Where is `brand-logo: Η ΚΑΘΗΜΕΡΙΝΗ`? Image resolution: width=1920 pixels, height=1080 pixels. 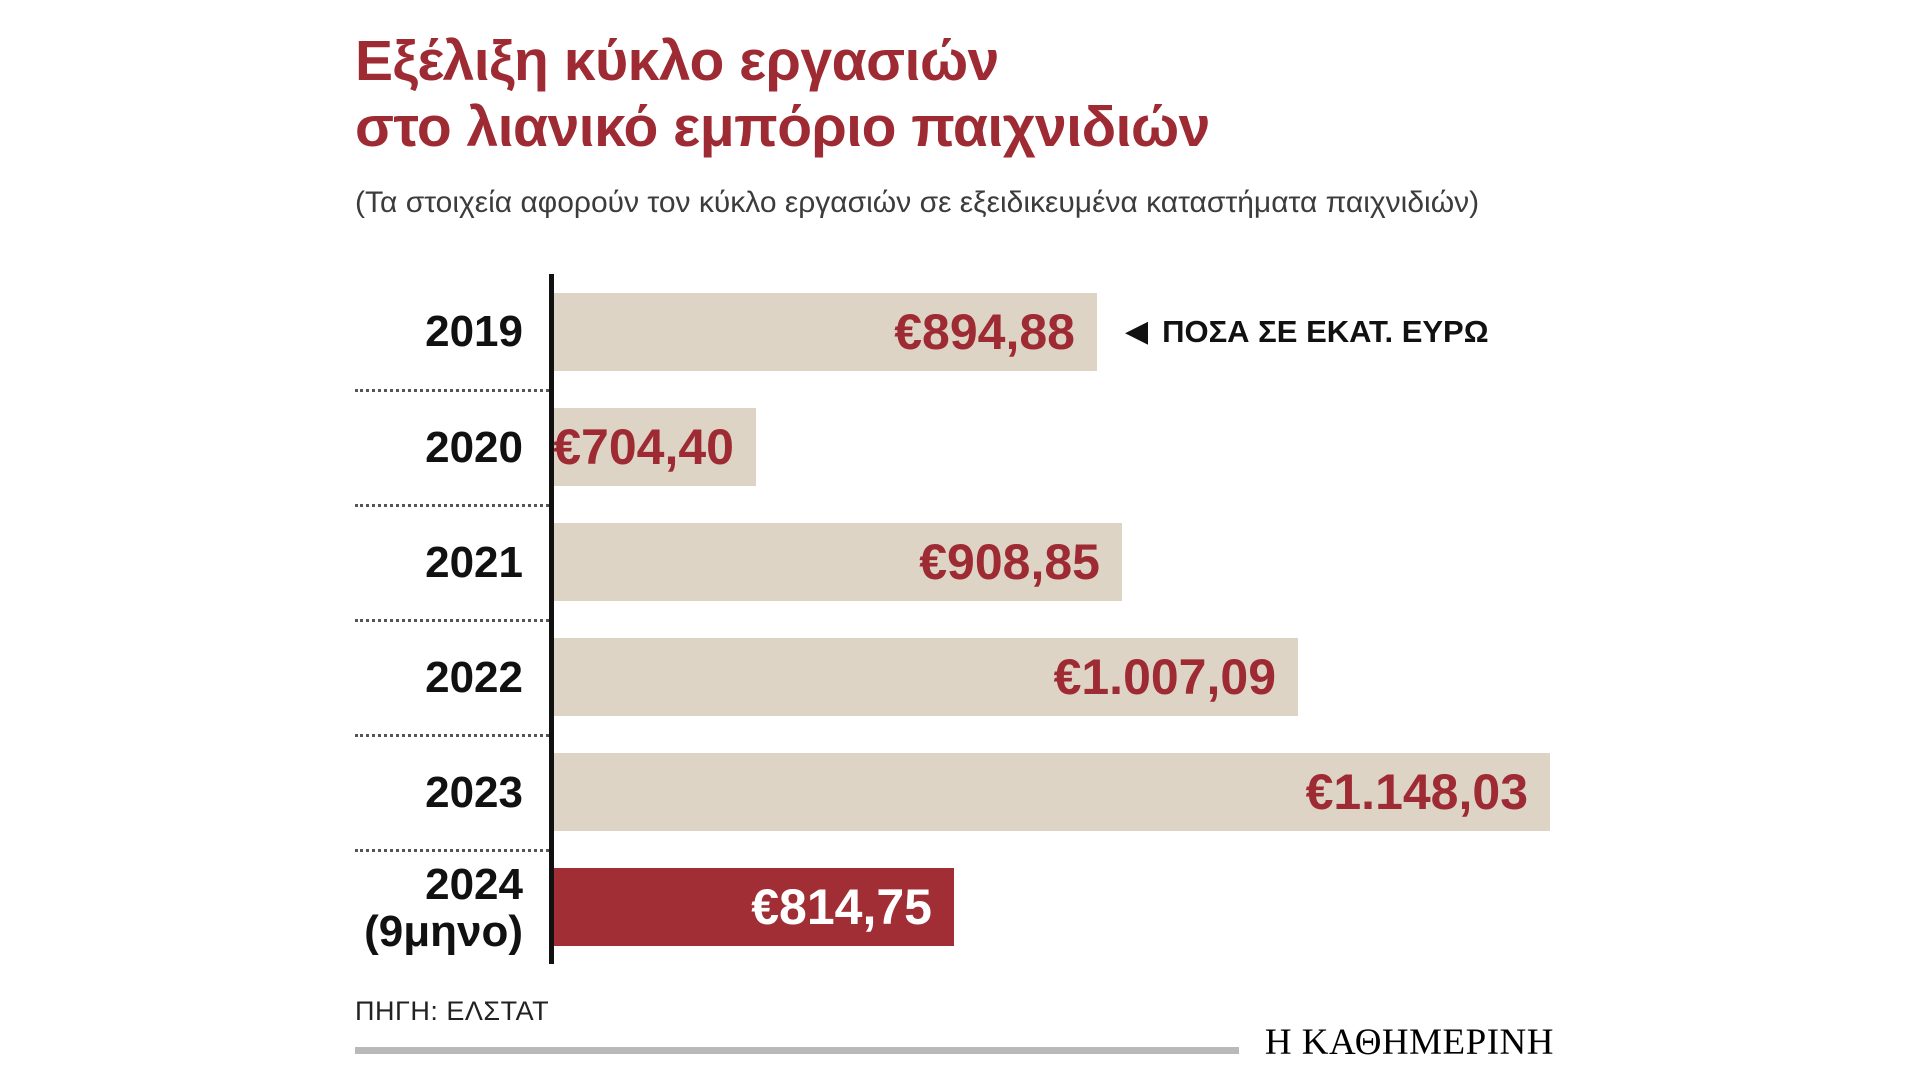 brand-logo: Η ΚΑΘΗΜΕΡΙΝΗ is located at coordinates (1409, 1042).